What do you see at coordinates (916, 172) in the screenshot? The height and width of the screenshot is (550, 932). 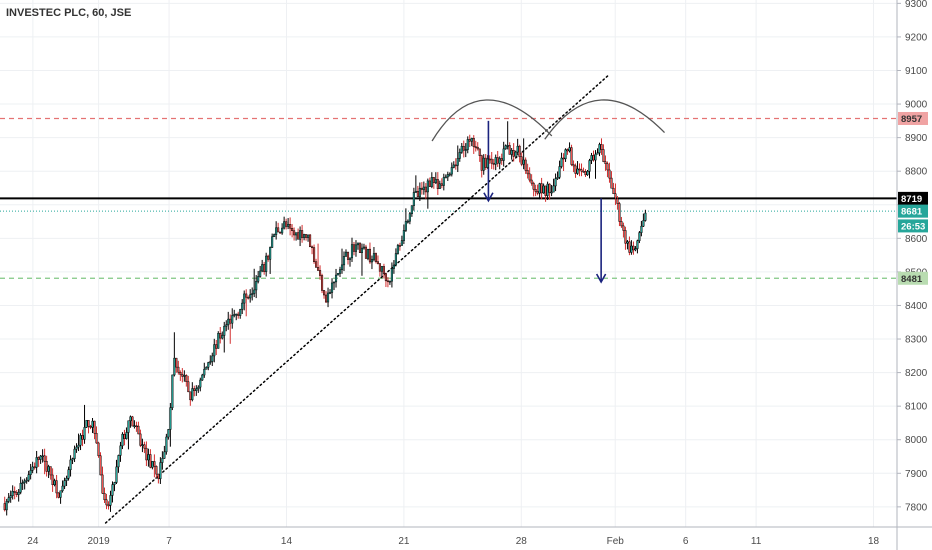 I see `y-tick-label: 8800` at bounding box center [916, 172].